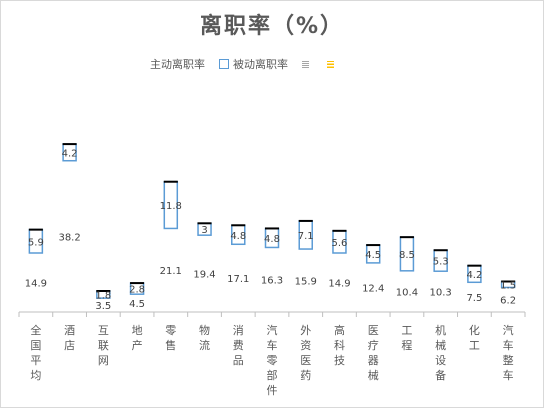 The width and height of the screenshot is (544, 408). Describe the element at coordinates (305, 353) in the screenshot. I see `category-label: 外资医药` at that location.